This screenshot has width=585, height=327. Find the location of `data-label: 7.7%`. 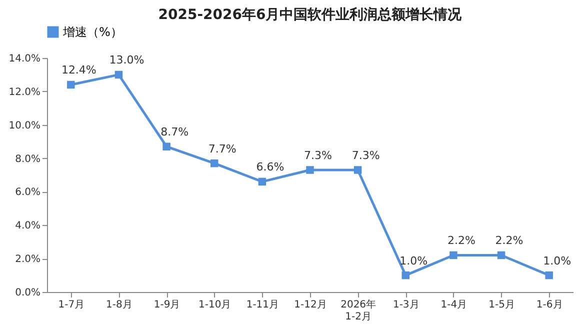

data-label: 7.7% is located at coordinates (222, 149).